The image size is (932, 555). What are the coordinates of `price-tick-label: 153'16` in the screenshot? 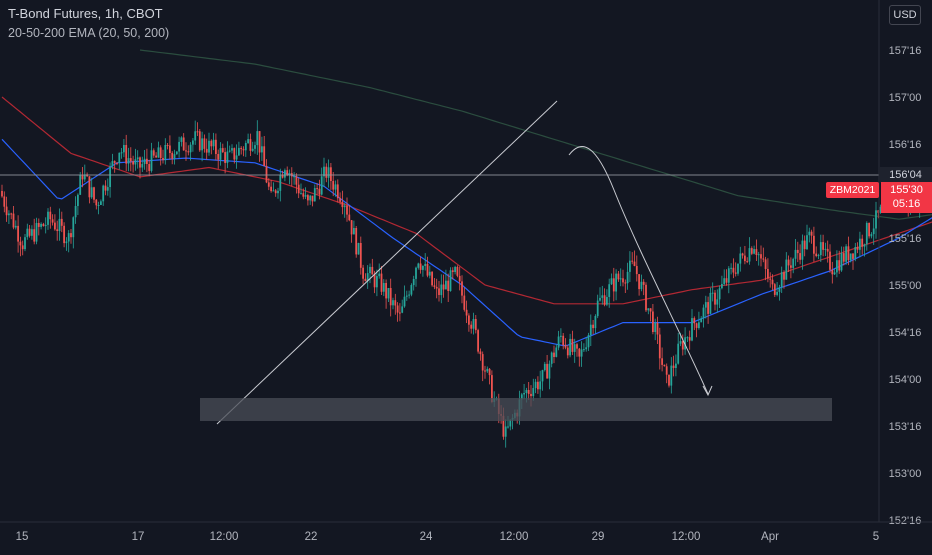 It's located at (905, 427).